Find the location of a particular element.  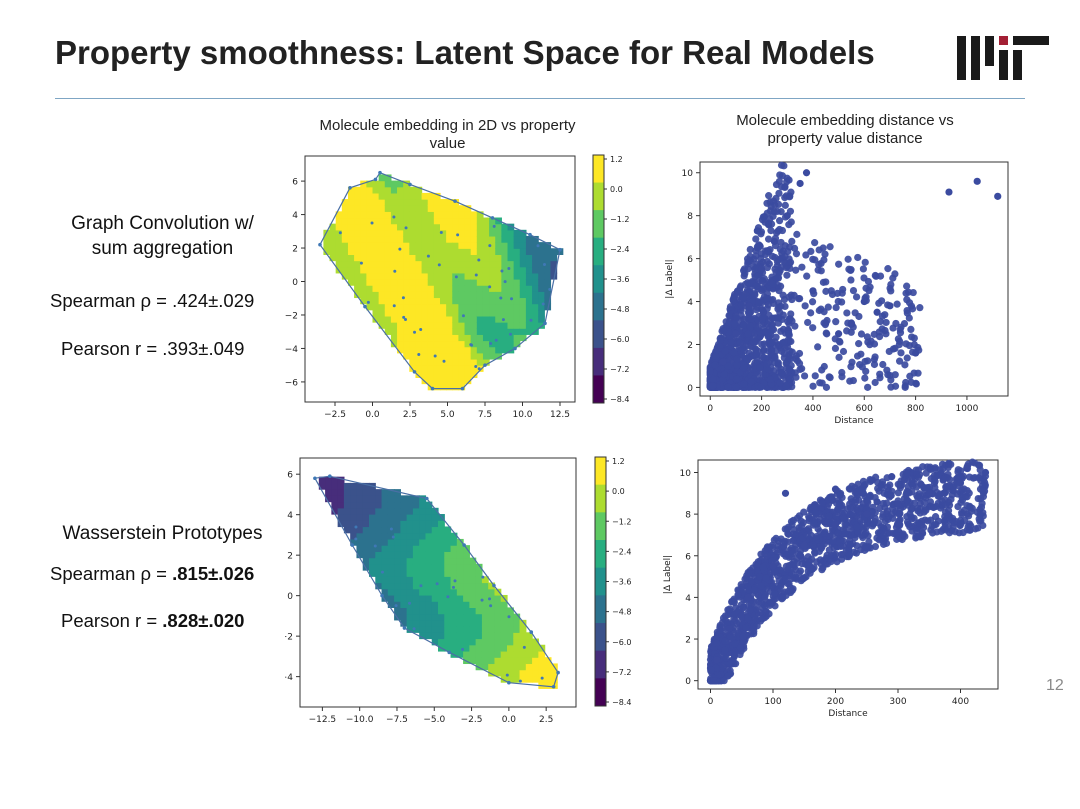

y-tick-label: 2 is located at coordinates (290, 557).